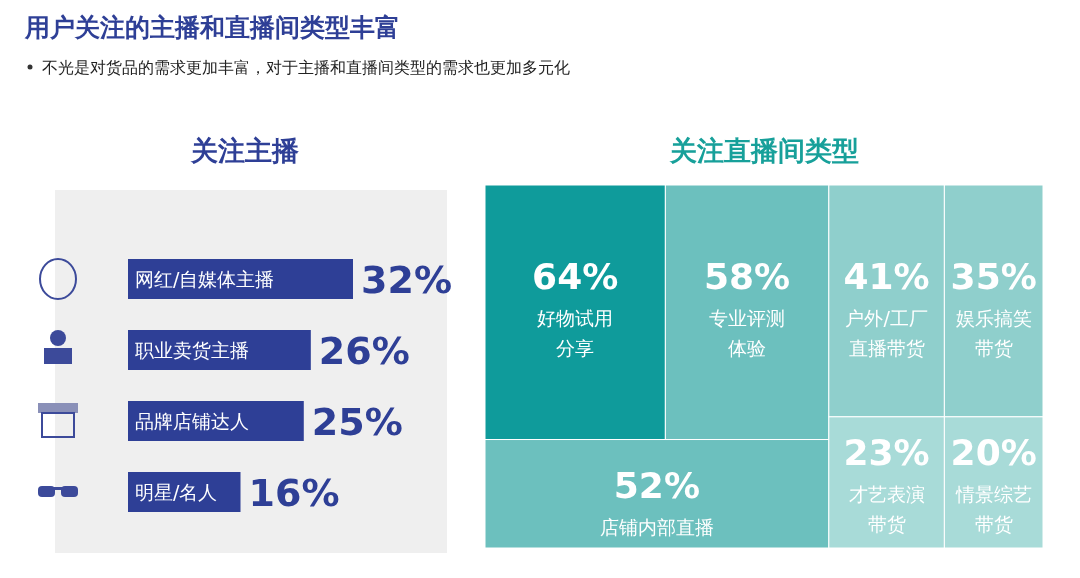 This screenshot has height=578, width=1080. Describe the element at coordinates (294, 493) in the screenshot. I see `data-label: 16%` at that location.